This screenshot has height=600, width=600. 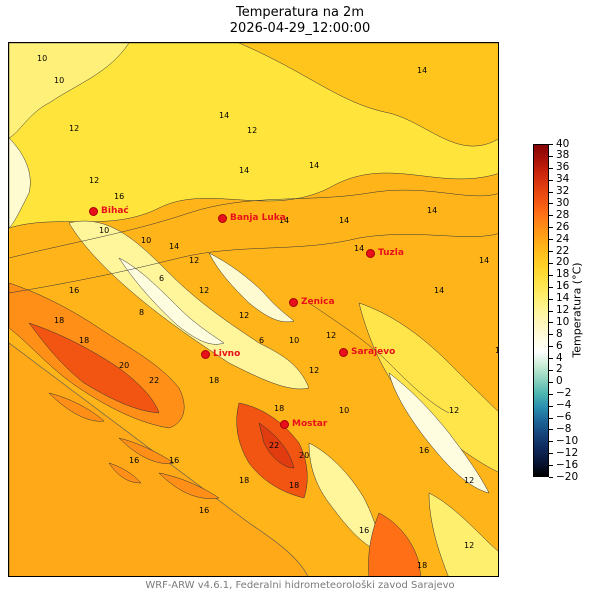 I want to click on city-label: Zenica, so click(x=318, y=302).